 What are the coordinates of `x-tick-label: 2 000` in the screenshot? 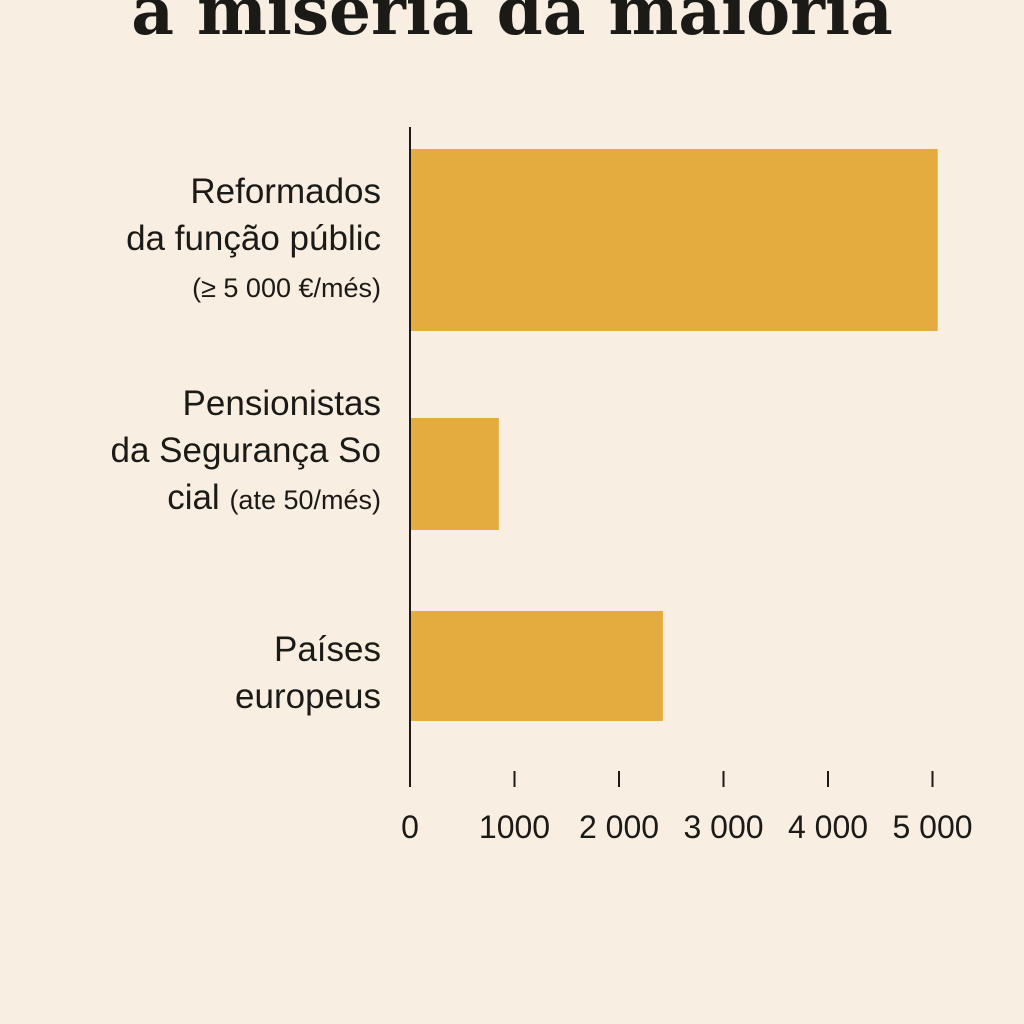 It's located at (619, 827).